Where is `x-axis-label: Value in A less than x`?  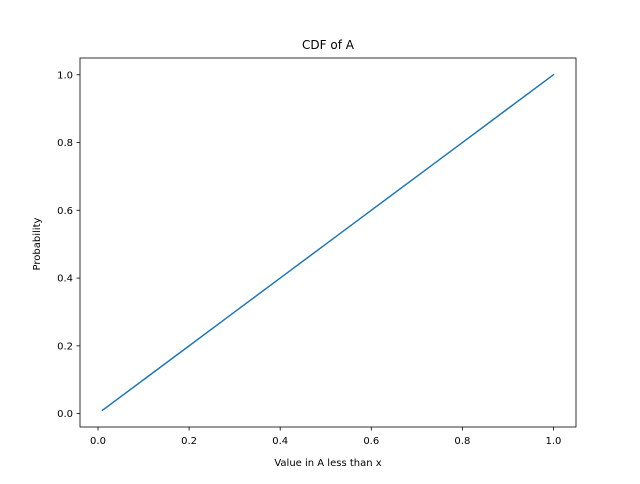
x-axis-label: Value in A less than x is located at coordinates (327, 463).